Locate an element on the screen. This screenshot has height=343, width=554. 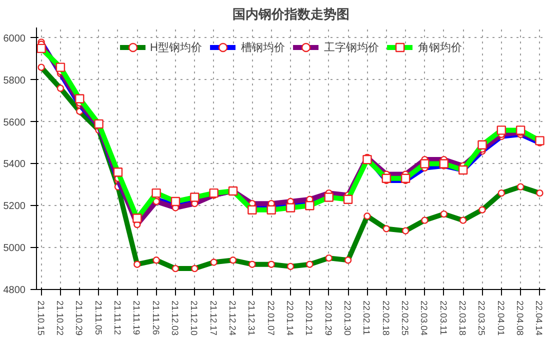
x-tick-label: 21.12.31 is located at coordinates (251, 318).